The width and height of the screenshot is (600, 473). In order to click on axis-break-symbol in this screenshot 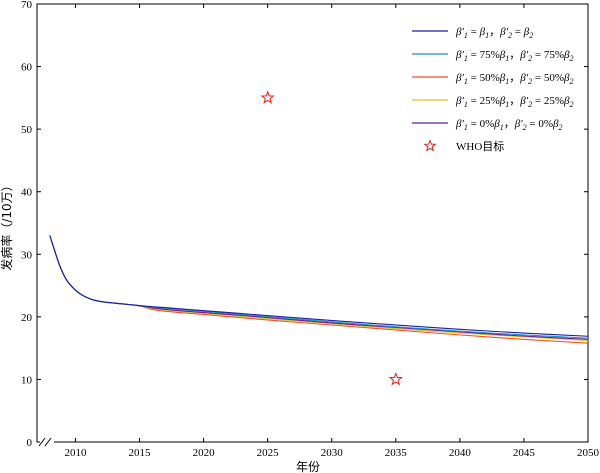, I will do `click(46, 442)`.